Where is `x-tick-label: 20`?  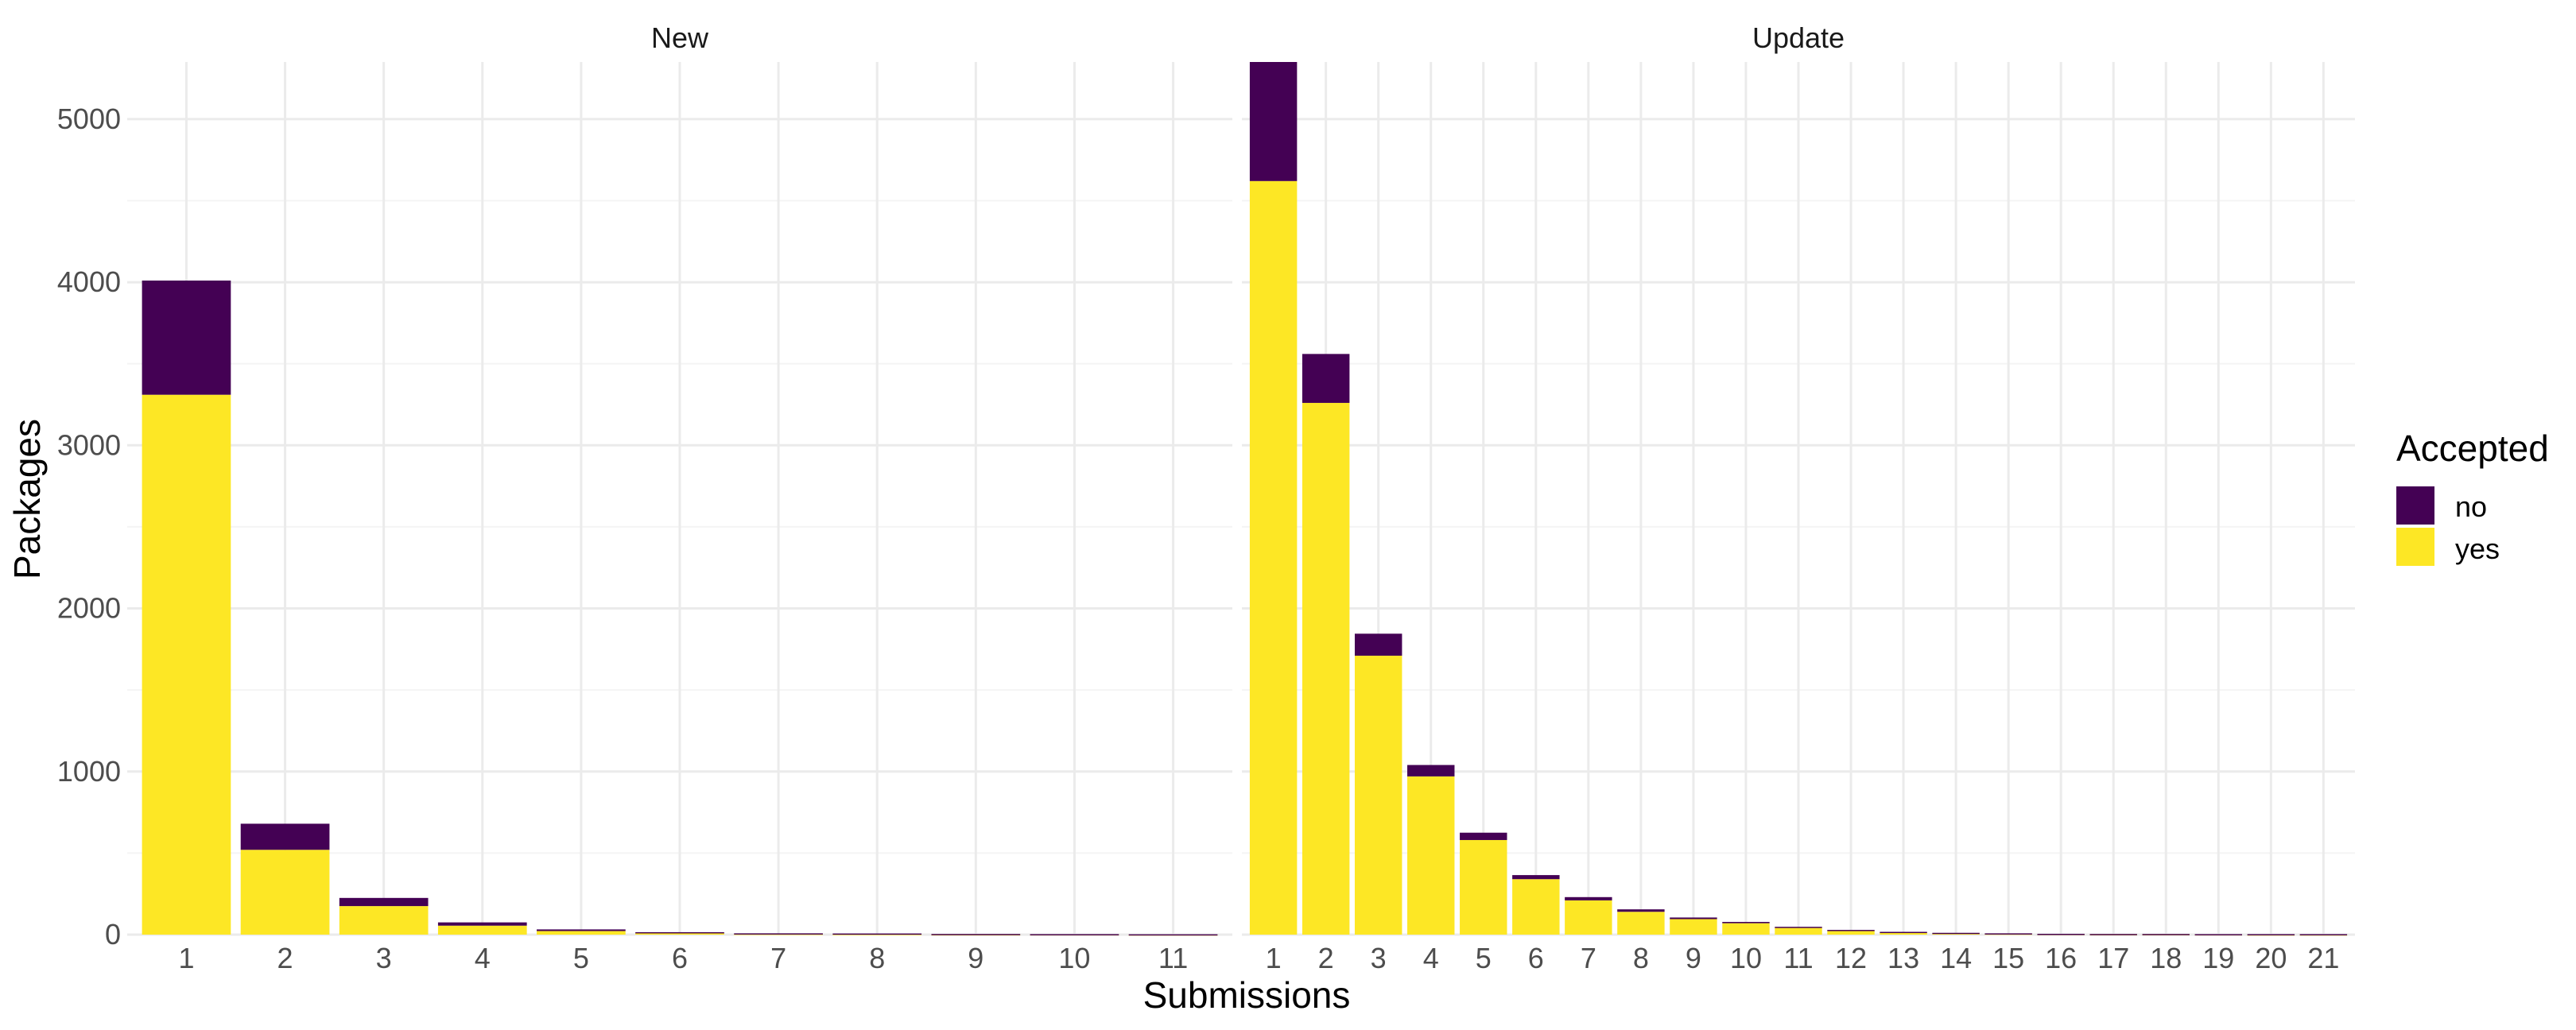
x-tick-label: 20 is located at coordinates (2271, 958).